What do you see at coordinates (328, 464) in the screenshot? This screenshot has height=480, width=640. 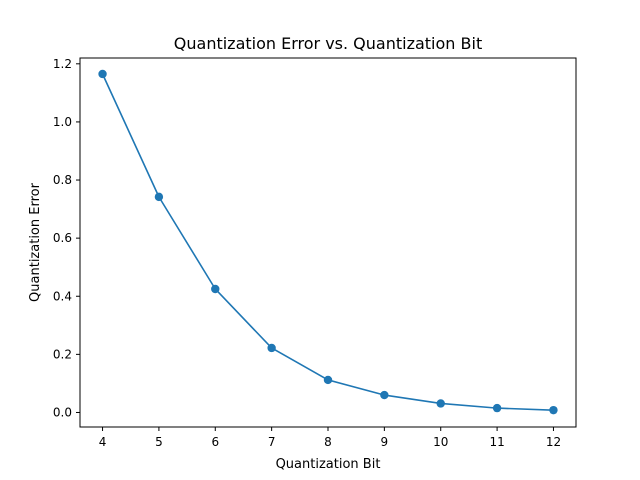 I see `x-axis-label: Quantization Bit` at bounding box center [328, 464].